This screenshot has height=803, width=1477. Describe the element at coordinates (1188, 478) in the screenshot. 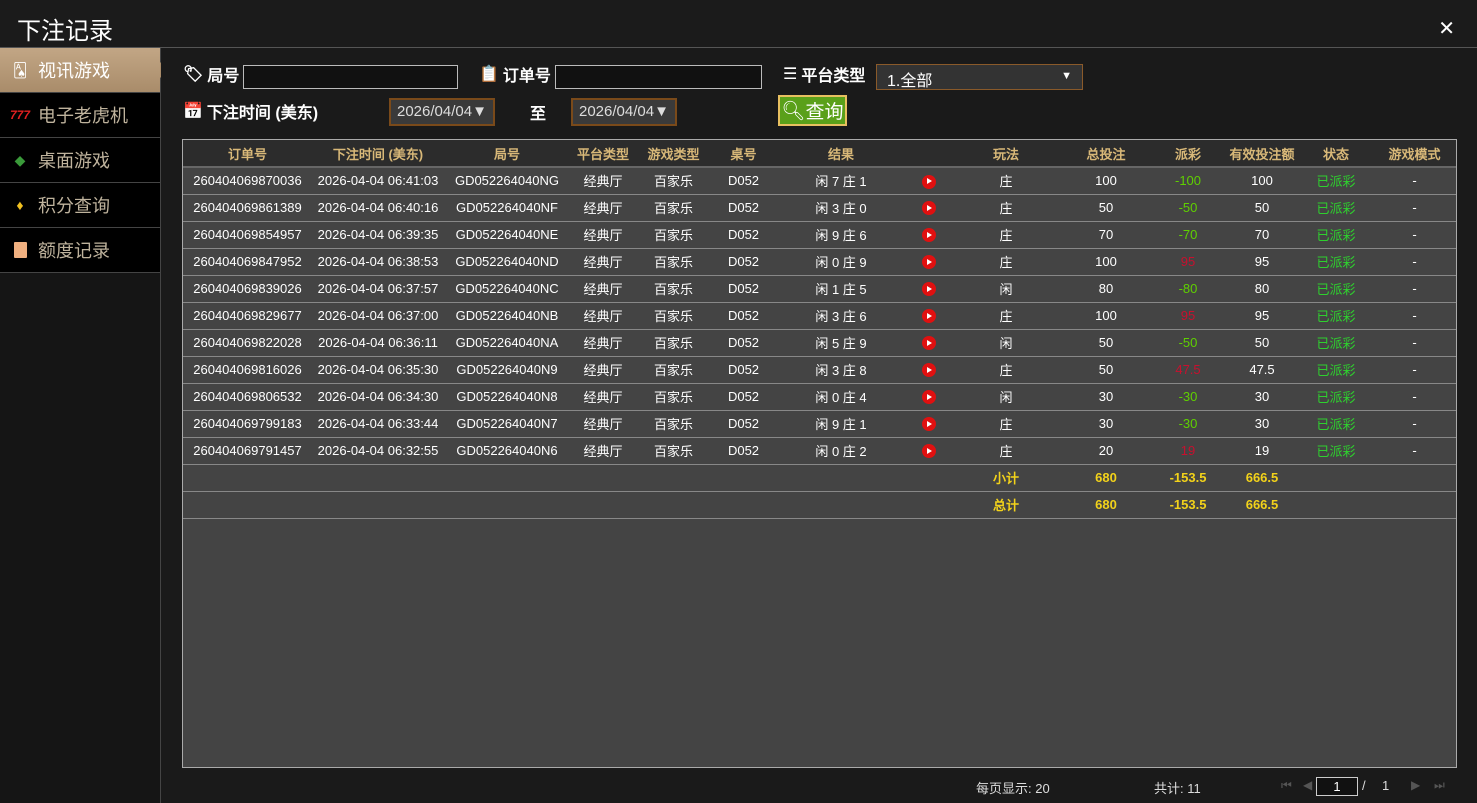

I see `subtotal-payout: -153.5` at that location.